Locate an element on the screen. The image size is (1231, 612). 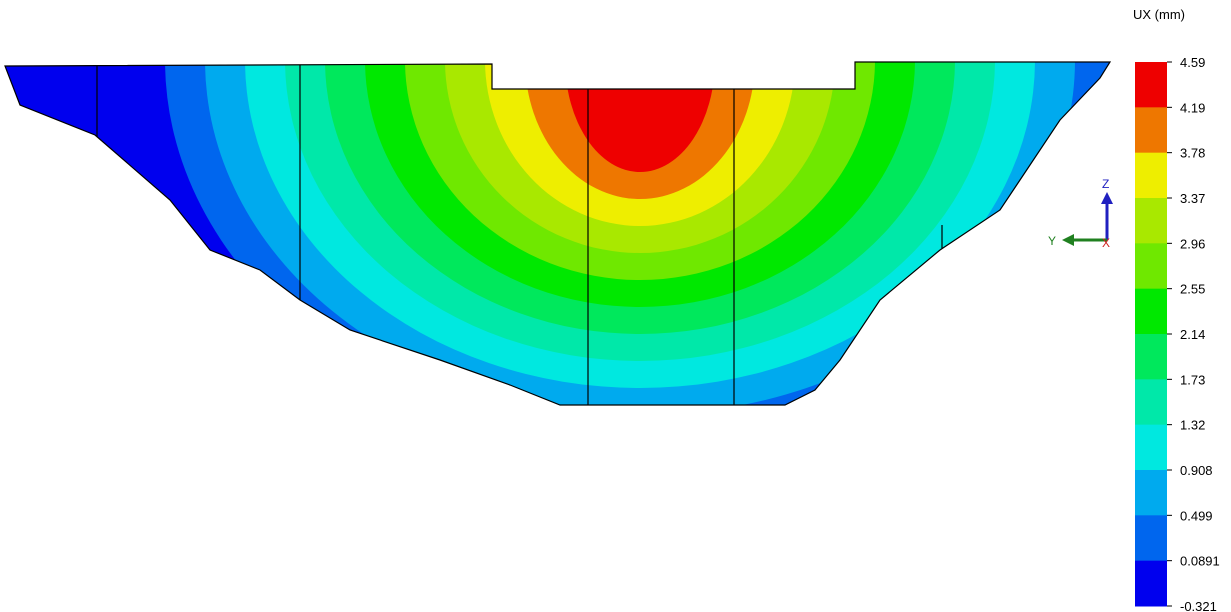
z-arrow-icon is located at coordinates (1107, 198).